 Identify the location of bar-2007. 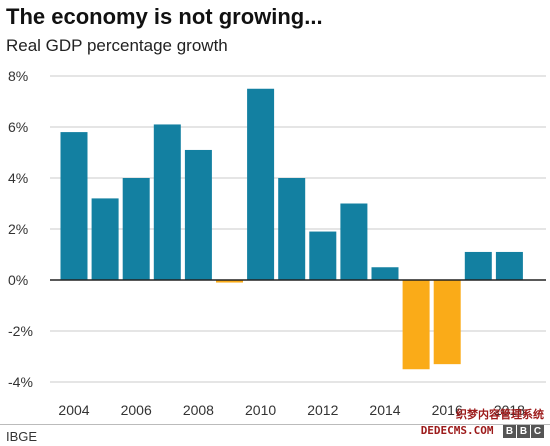
(167, 202).